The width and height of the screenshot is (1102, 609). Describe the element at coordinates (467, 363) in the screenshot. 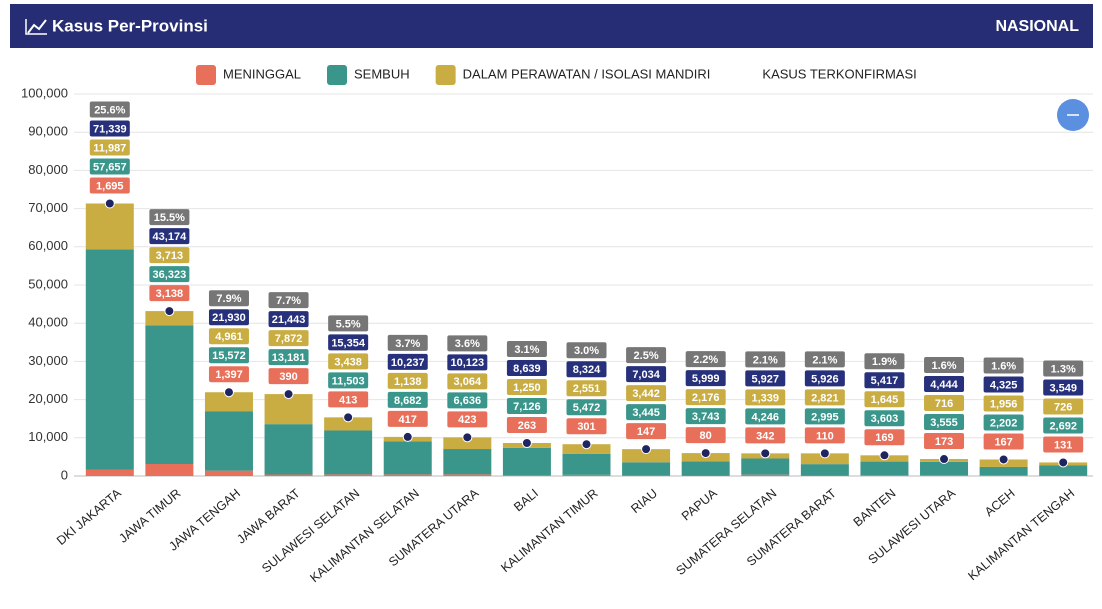

I see `value-label: 10,123` at that location.